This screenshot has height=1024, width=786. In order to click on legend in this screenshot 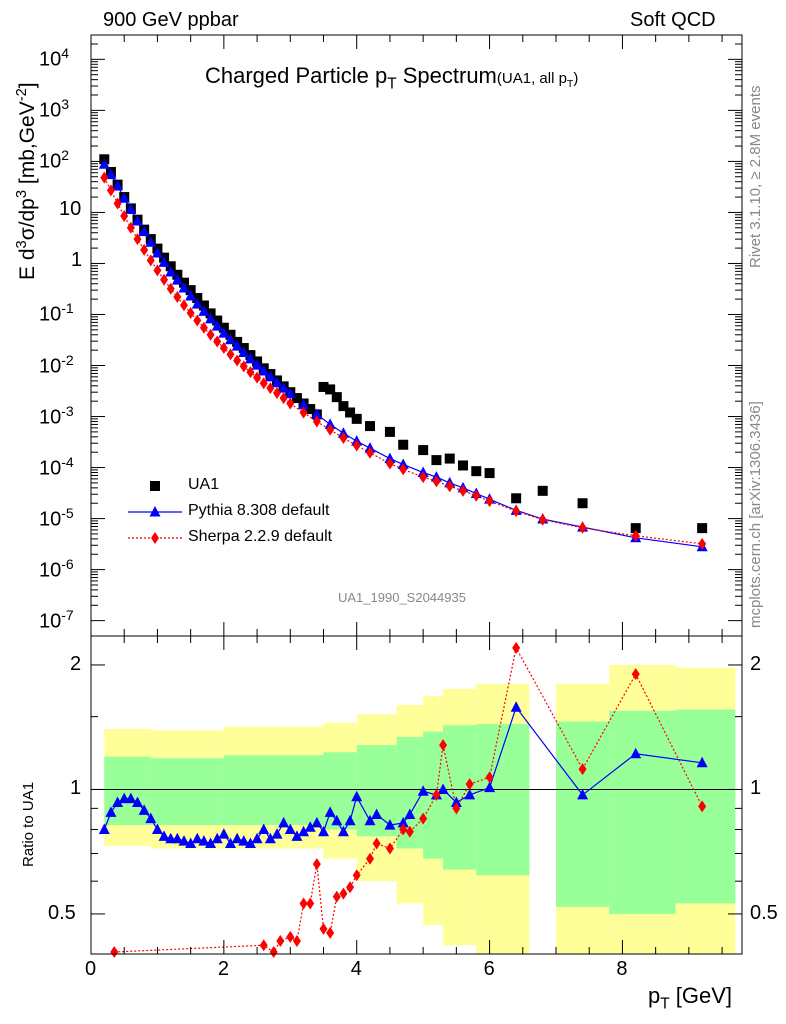, I will do `click(155, 512)`.